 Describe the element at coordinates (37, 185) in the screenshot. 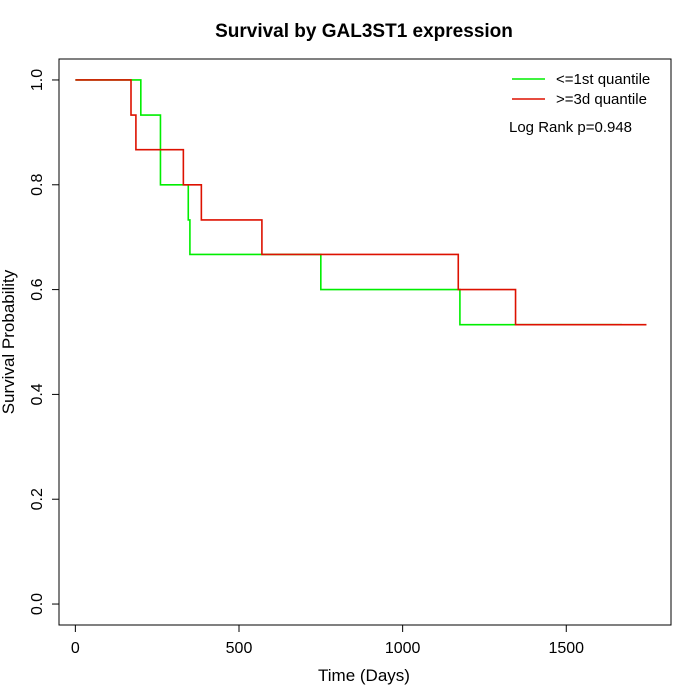

I see `y-tick-label: 0.8` at that location.